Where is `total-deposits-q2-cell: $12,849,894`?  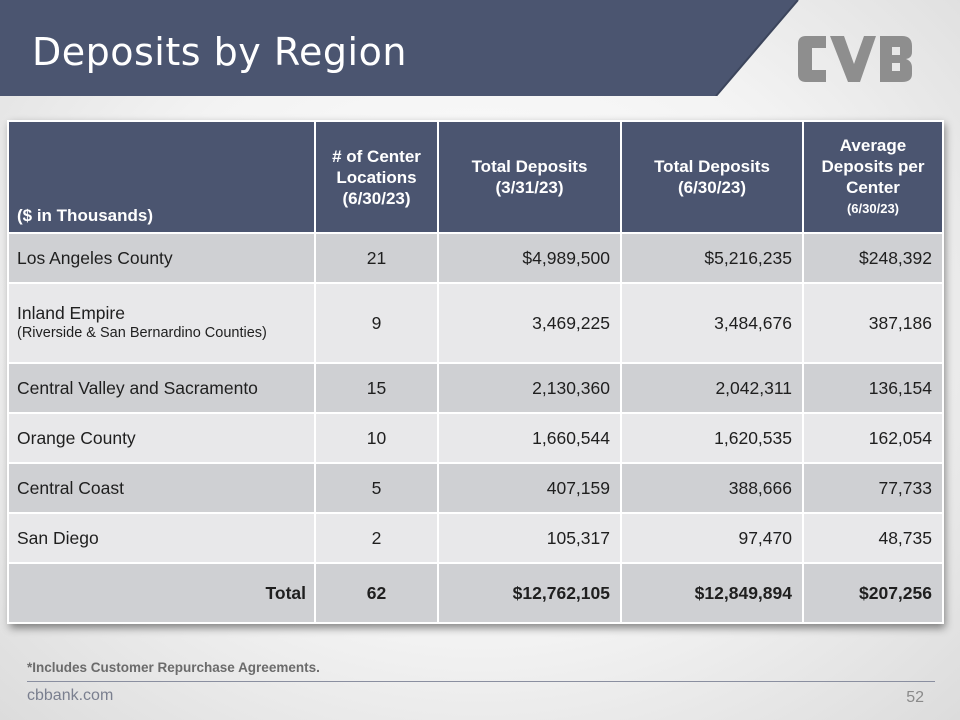
total-deposits-q2-cell: $12,849,894 is located at coordinates (712, 593).